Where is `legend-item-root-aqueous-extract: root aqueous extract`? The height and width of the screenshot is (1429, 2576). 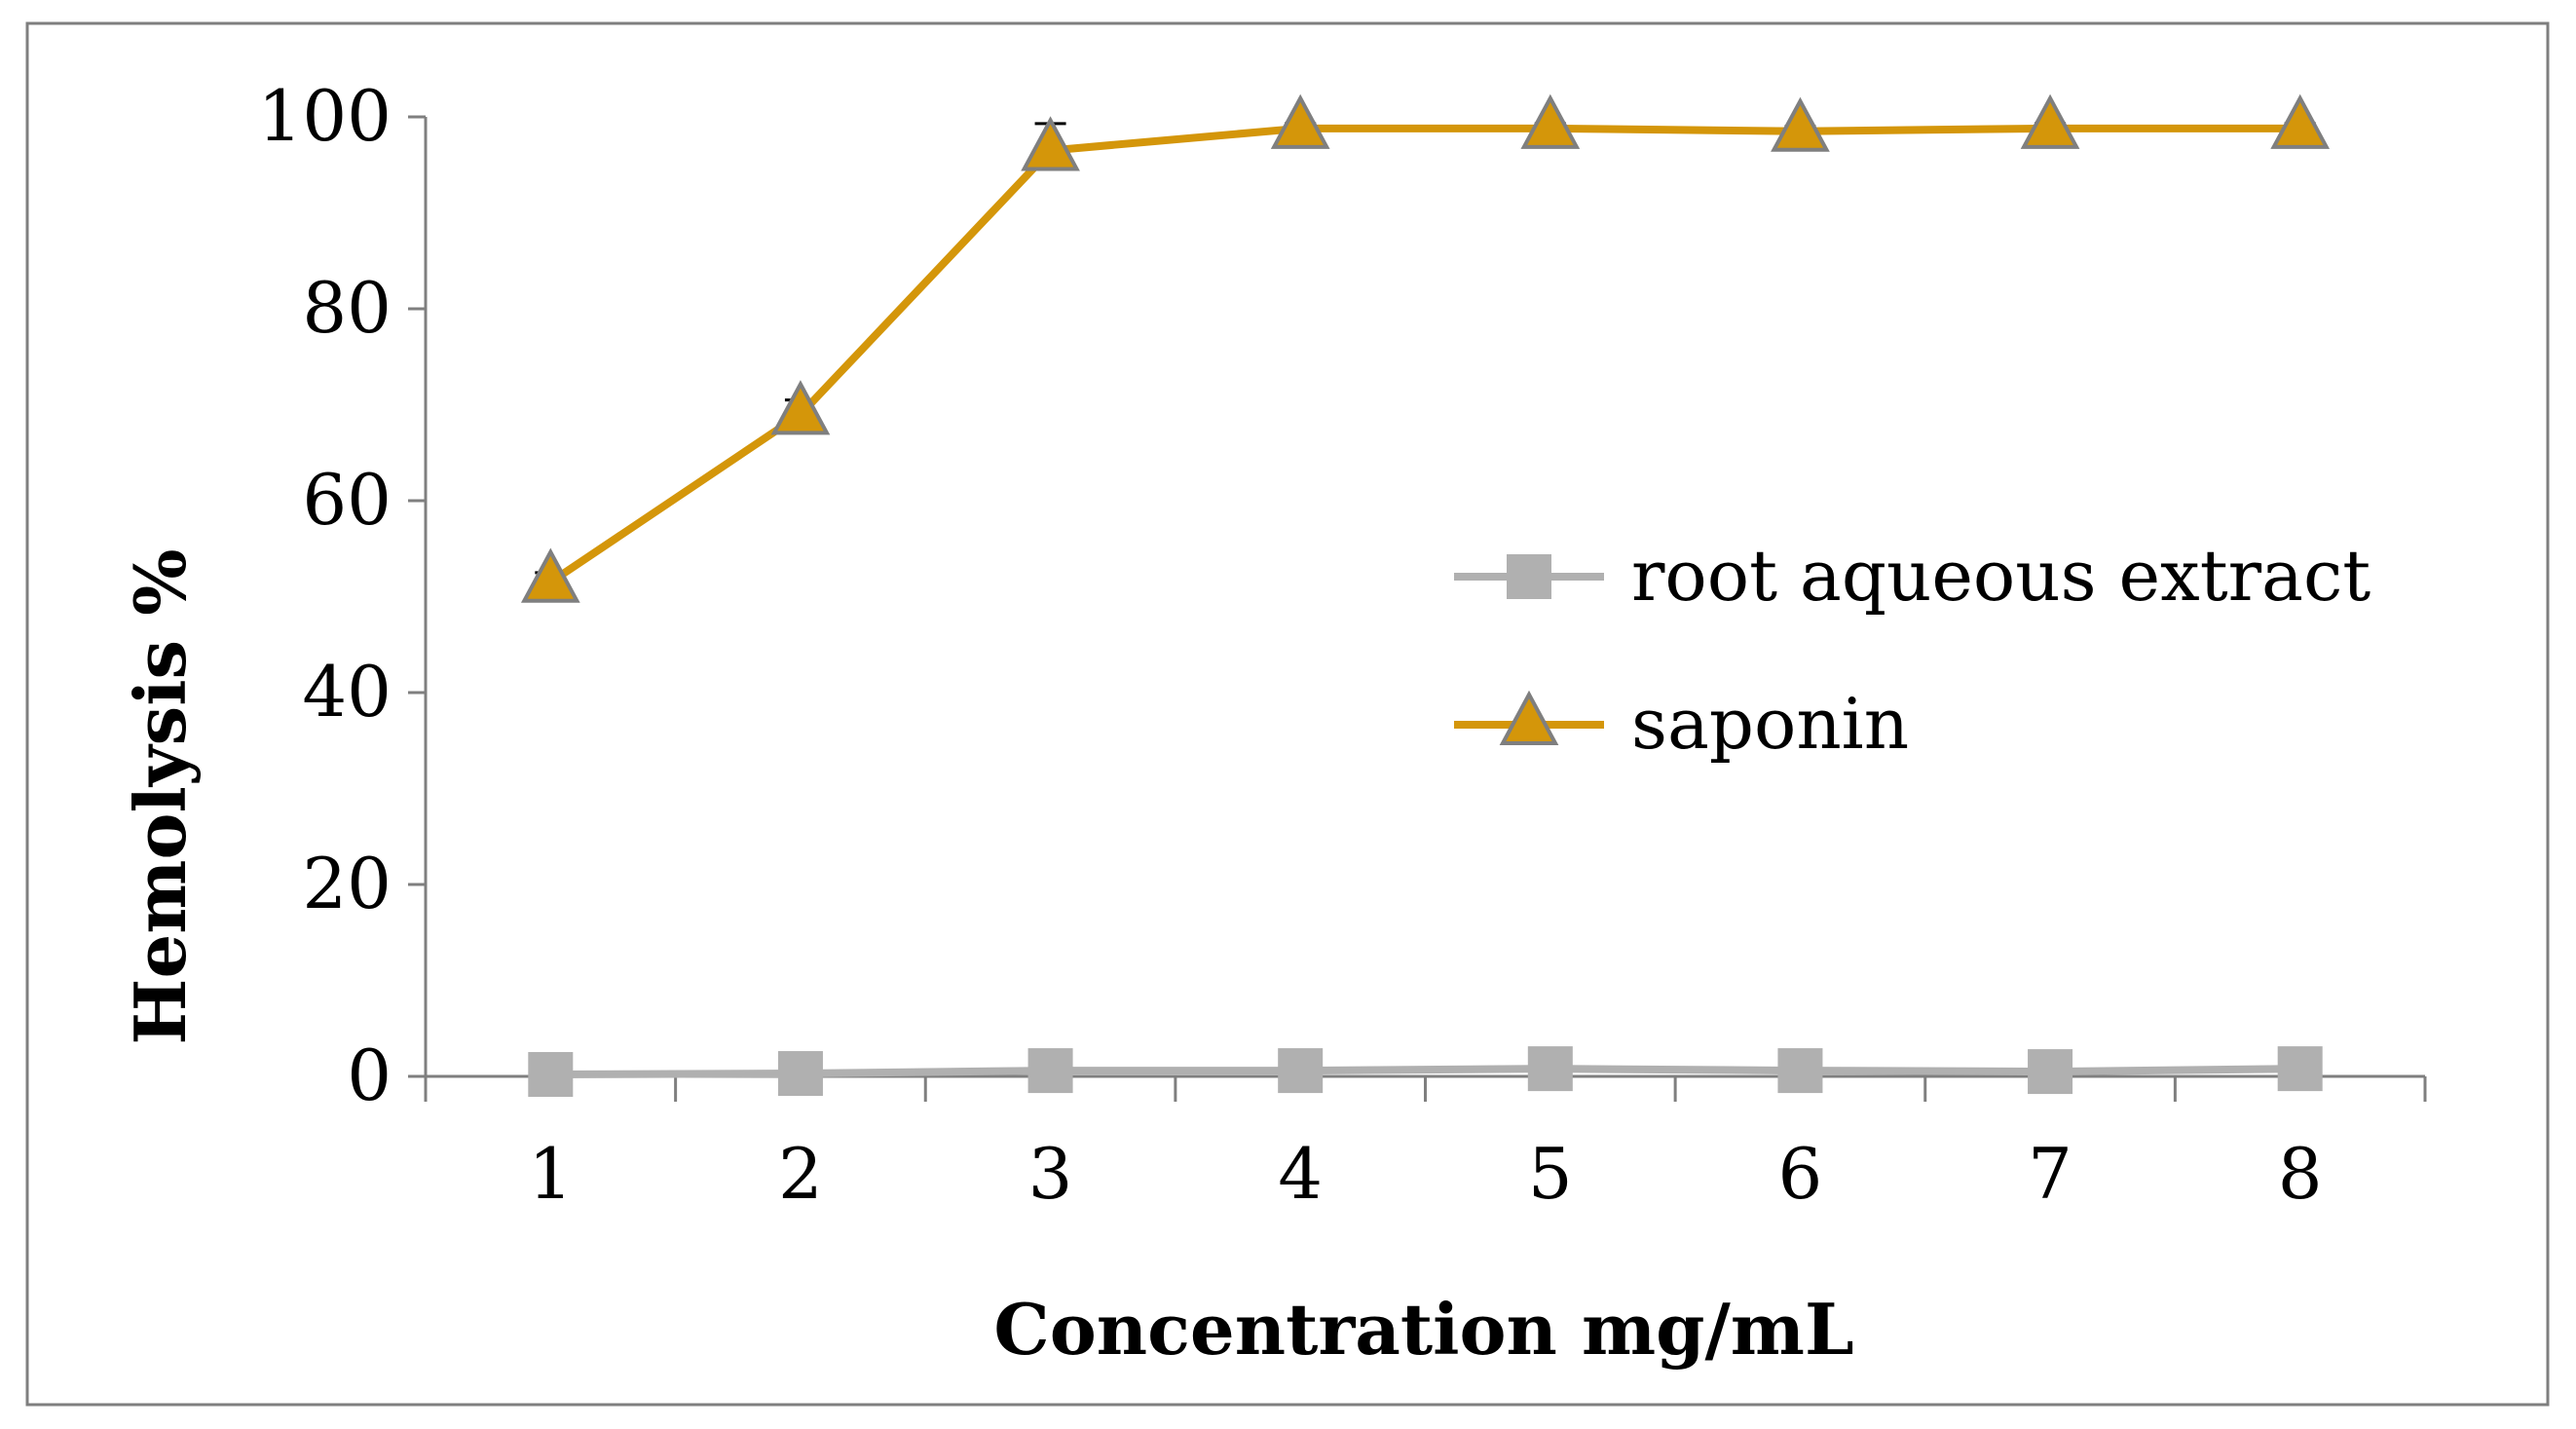
legend-item-root-aqueous-extract: root aqueous extract is located at coordinates (1912, 576).